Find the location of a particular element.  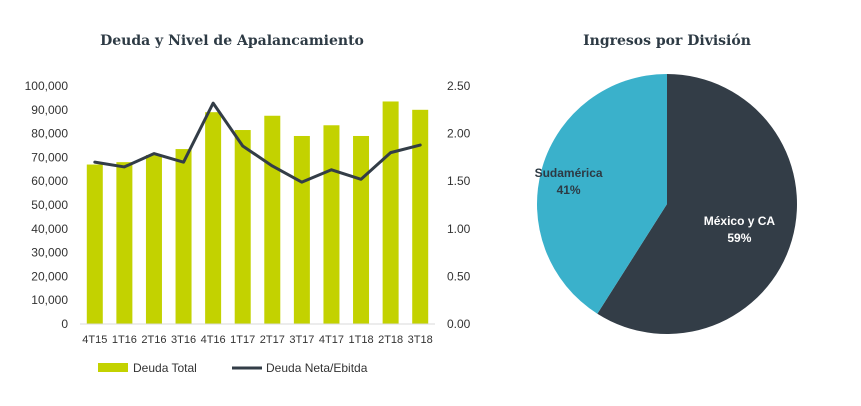

x-tick-label: 1T18 is located at coordinates (361, 340).